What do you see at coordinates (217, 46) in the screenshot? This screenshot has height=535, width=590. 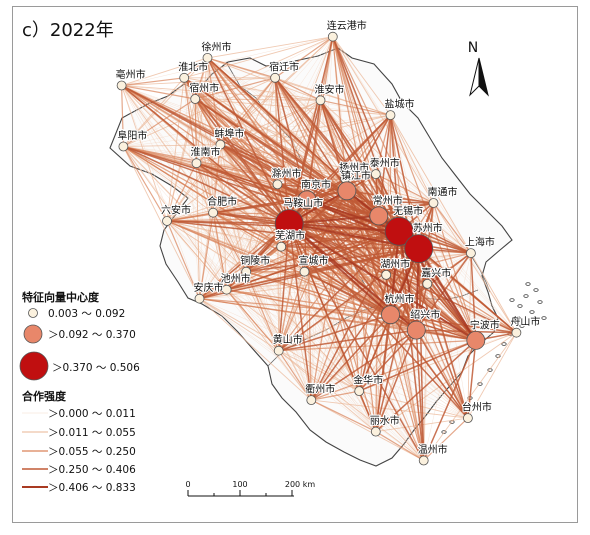 I see `city-label-xuzhou: 徐州市` at bounding box center [217, 46].